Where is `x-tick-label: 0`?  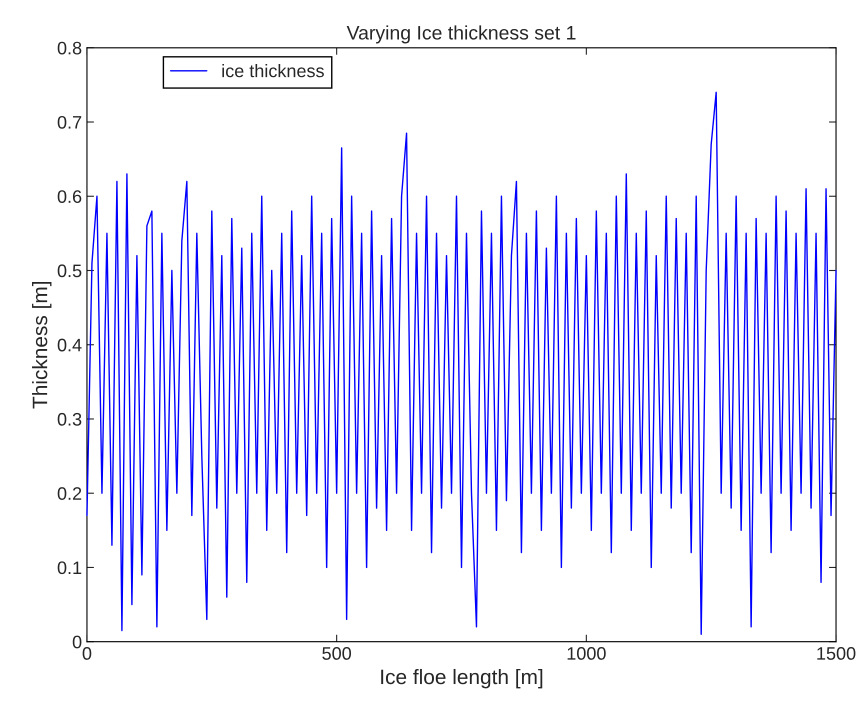 x-tick-label: 0 is located at coordinates (87, 653).